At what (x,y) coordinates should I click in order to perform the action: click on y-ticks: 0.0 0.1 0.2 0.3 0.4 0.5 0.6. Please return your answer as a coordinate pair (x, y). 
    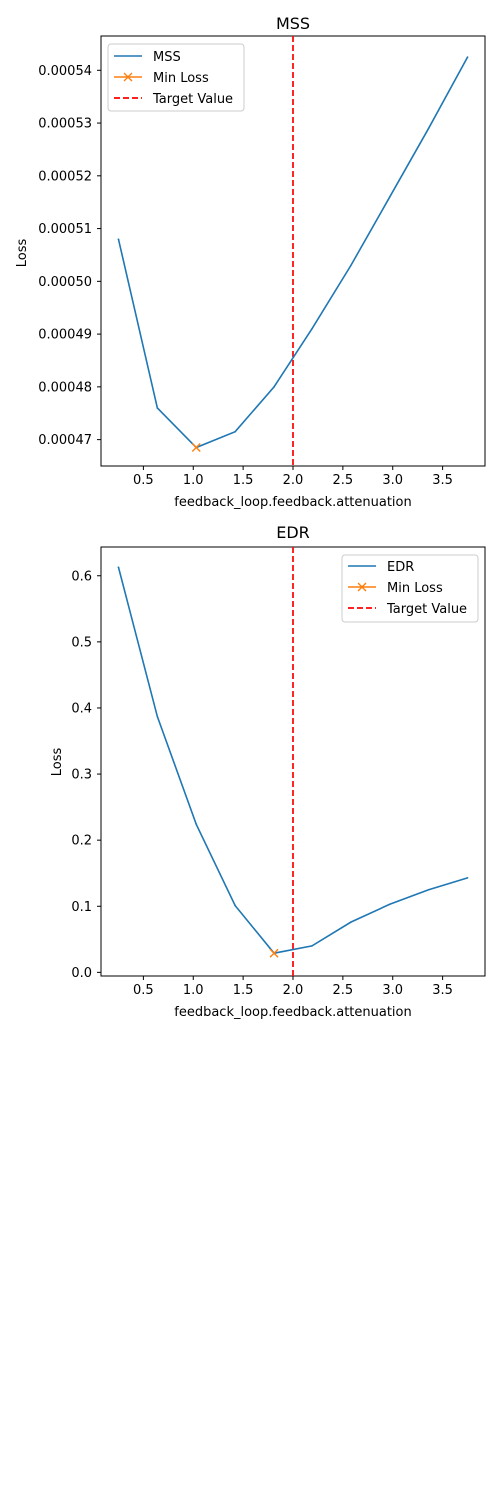
    Looking at the image, I should click on (86, 775).